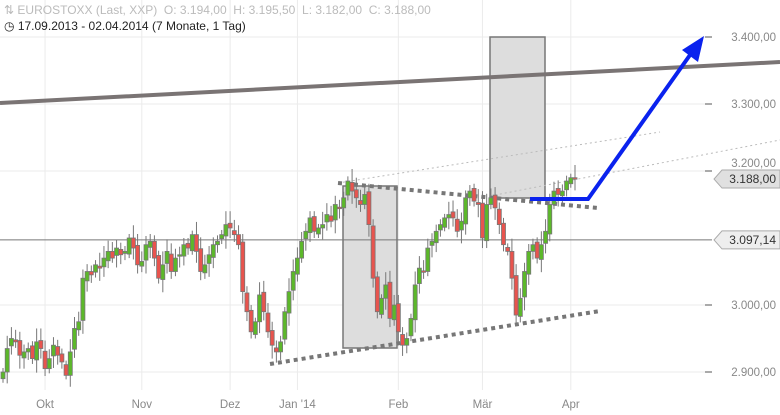 This screenshot has height=415, width=780. I want to click on high-value: H: 3.195,50, so click(264, 10).